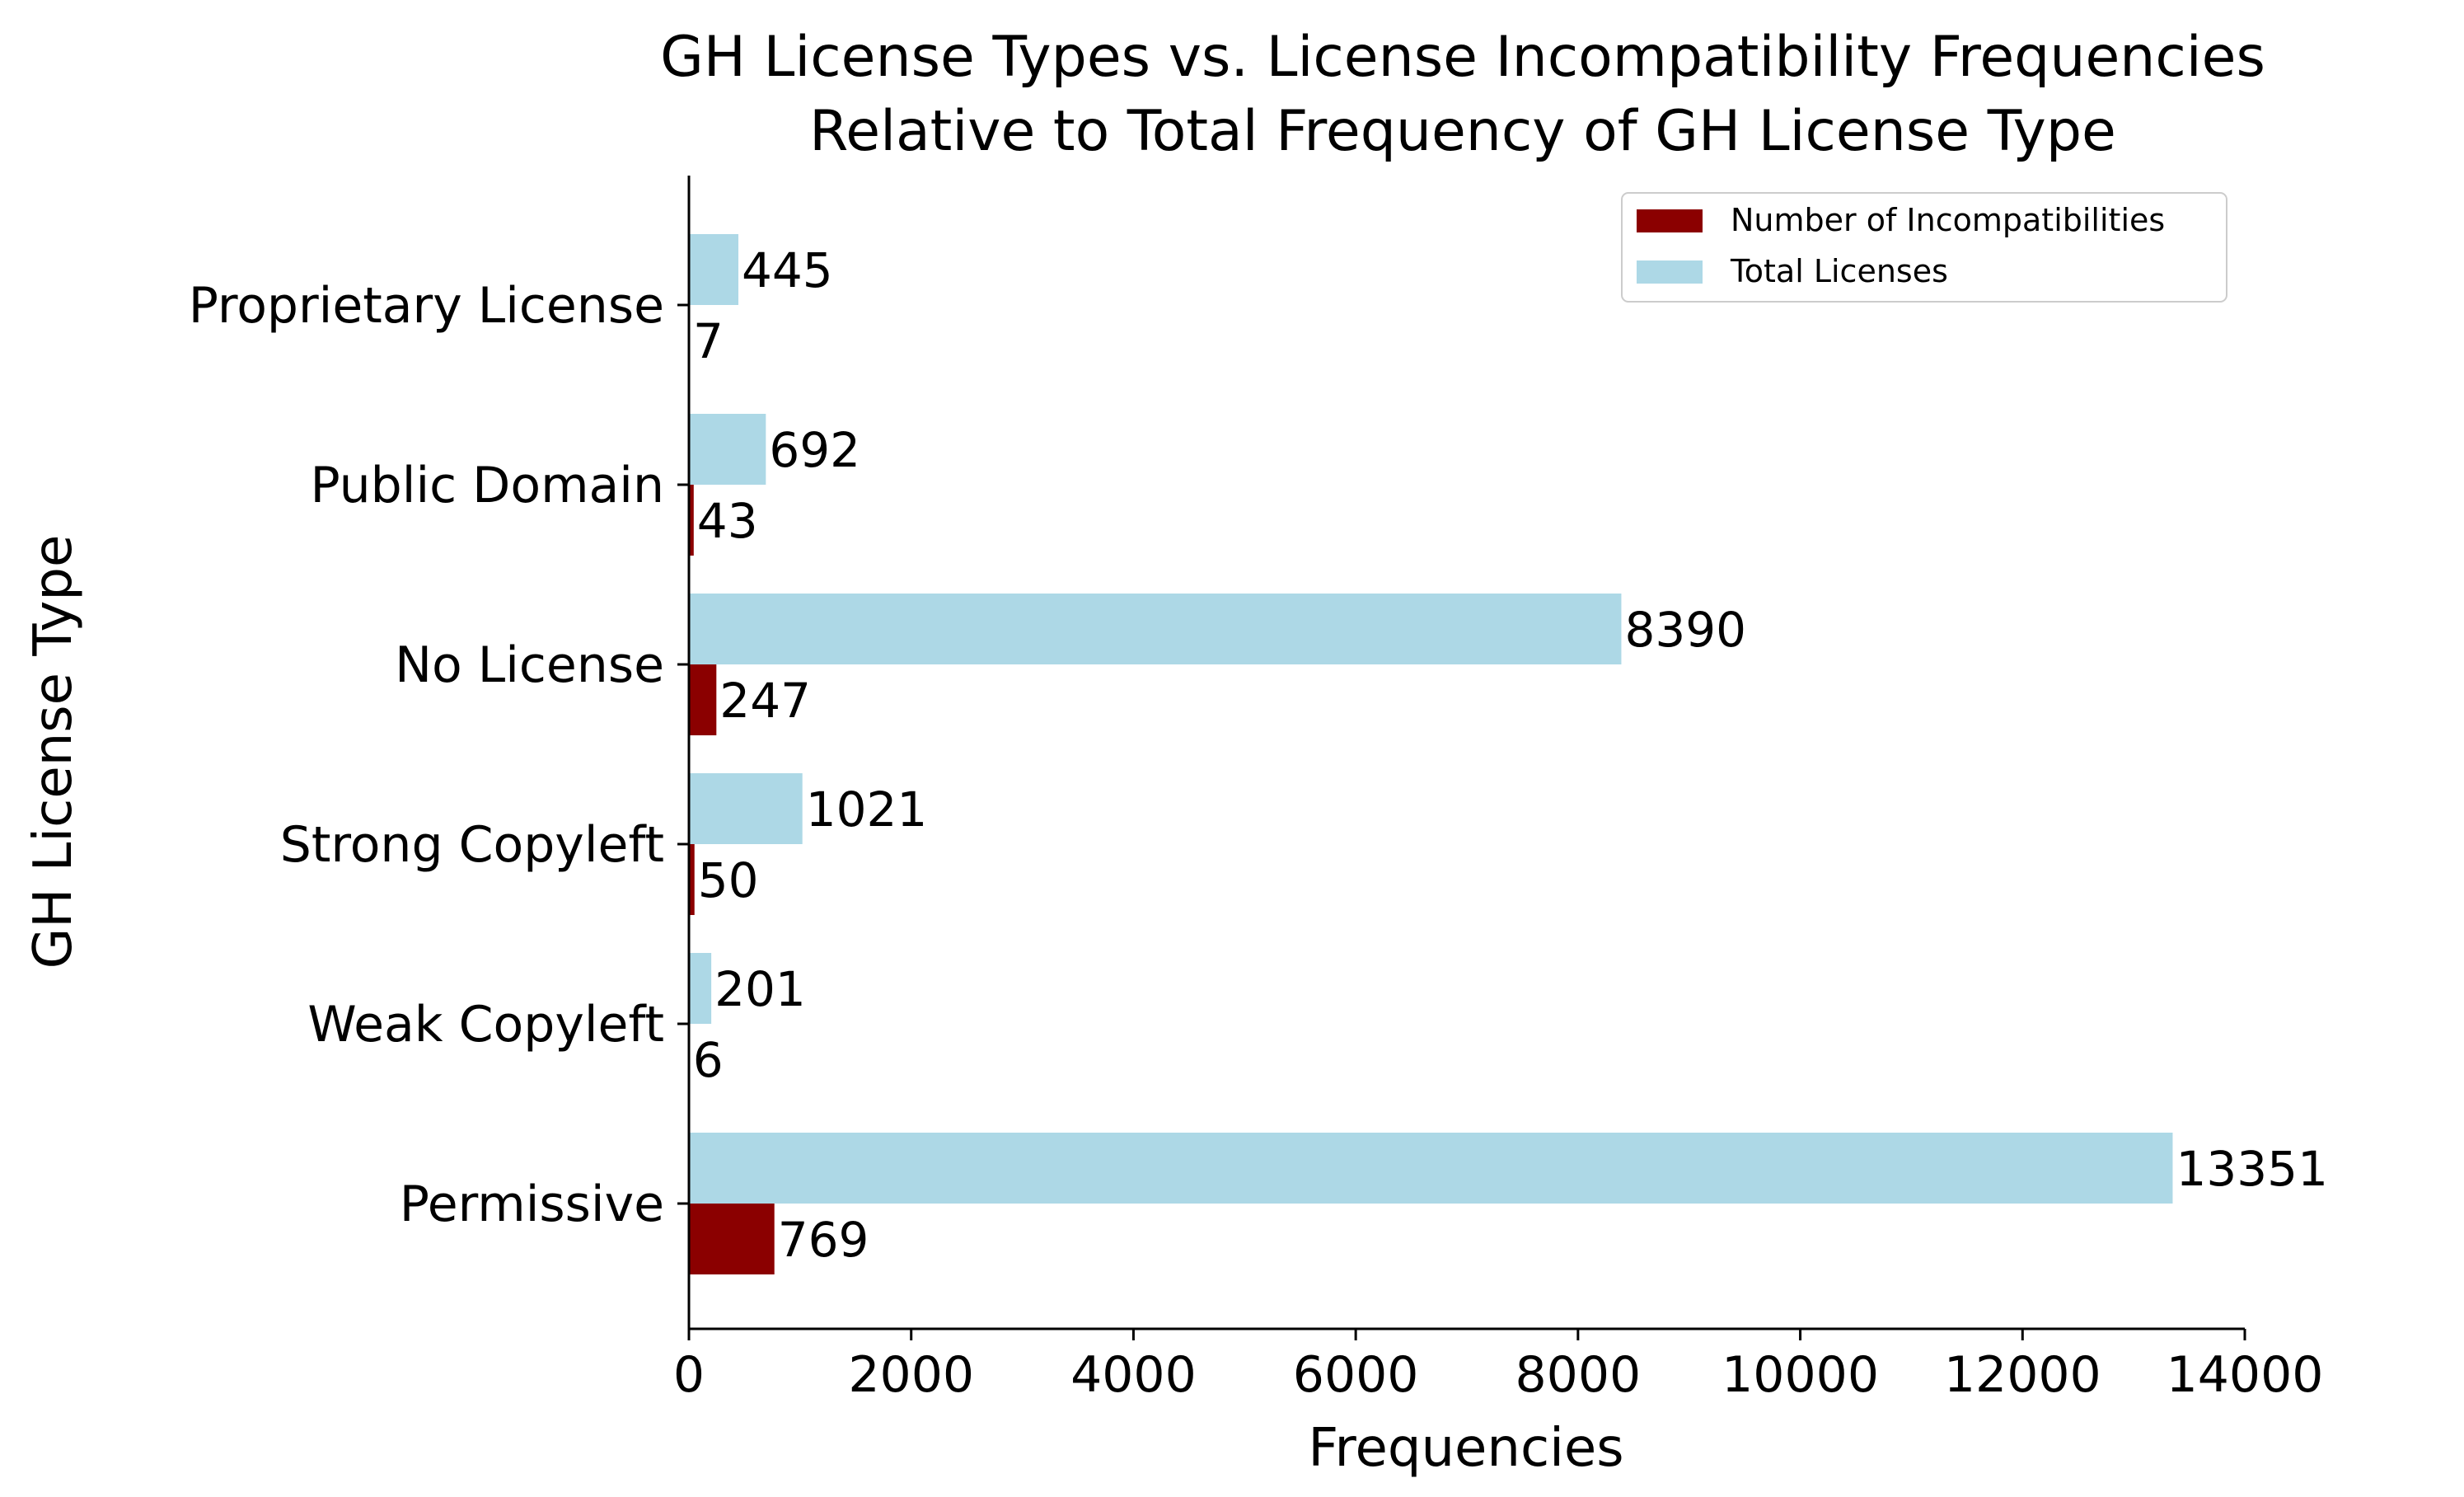 This screenshot has height=1497, width=2464. What do you see at coordinates (54, 752) in the screenshot?
I see `y-axis-label: GH License Type` at bounding box center [54, 752].